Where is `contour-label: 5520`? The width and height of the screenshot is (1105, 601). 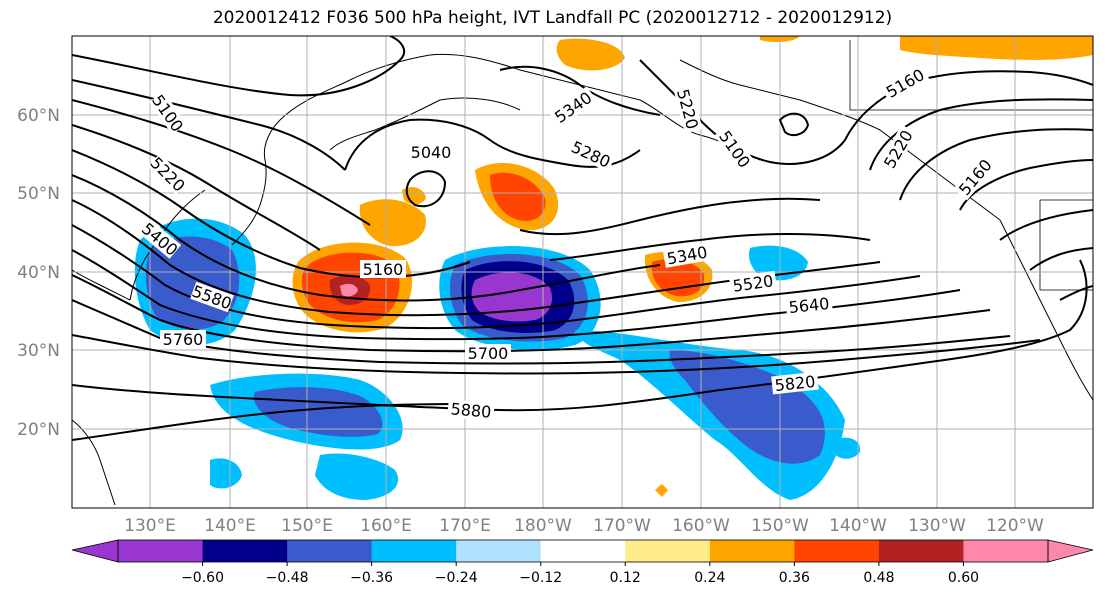
contour-label: 5520 is located at coordinates (753, 283).